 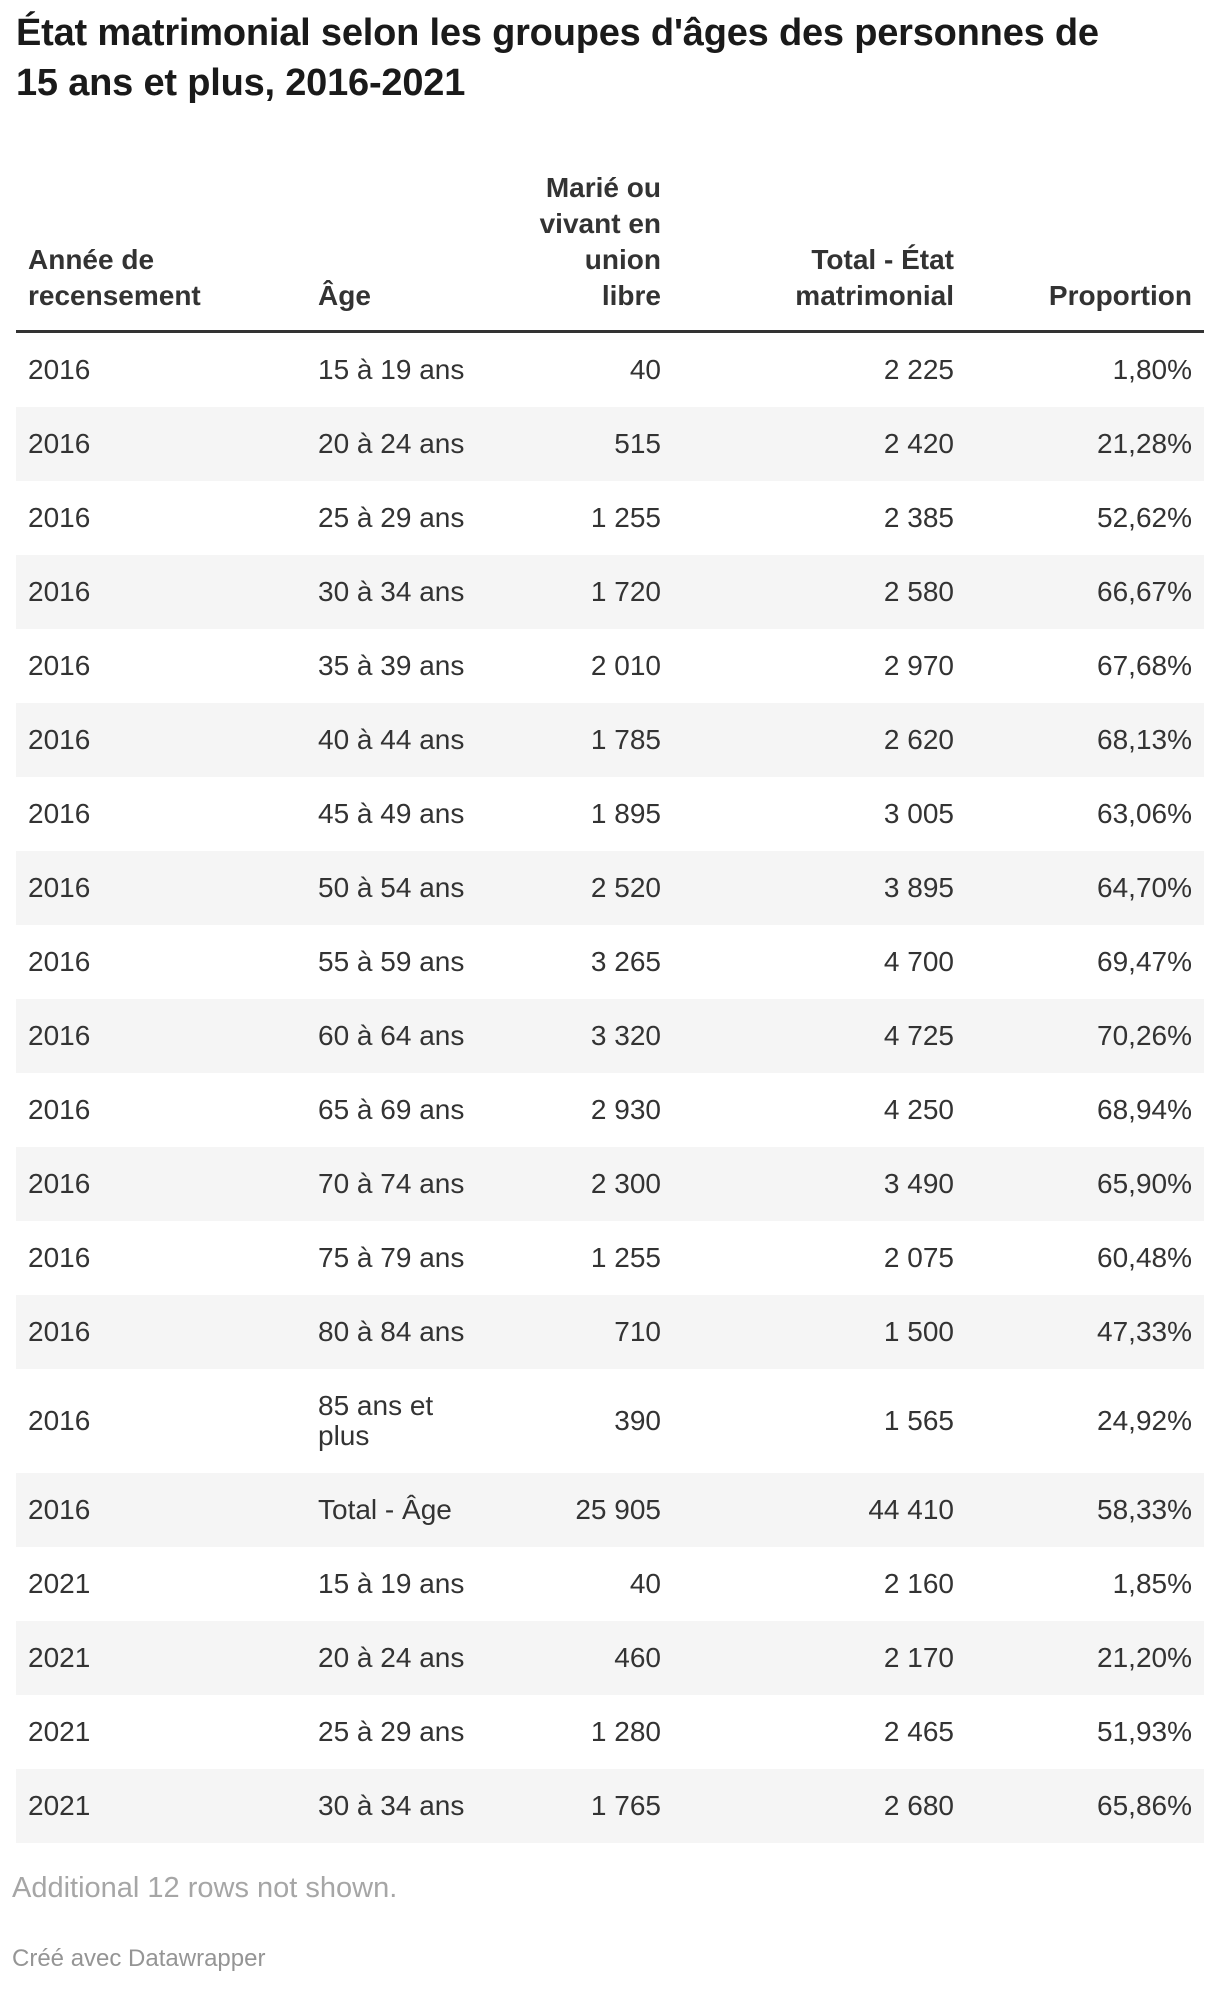 I want to click on cell: 1 720, so click(x=625, y=591).